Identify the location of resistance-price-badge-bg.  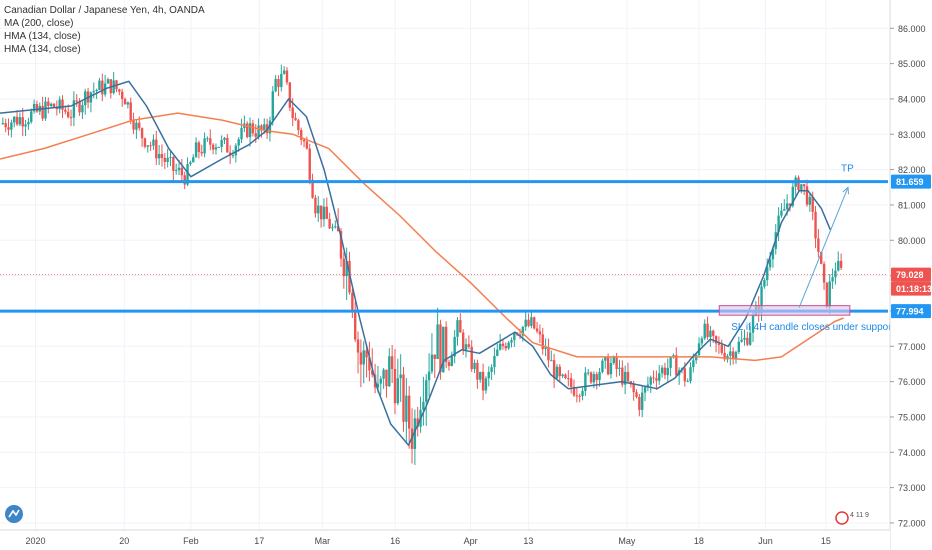
(911, 181).